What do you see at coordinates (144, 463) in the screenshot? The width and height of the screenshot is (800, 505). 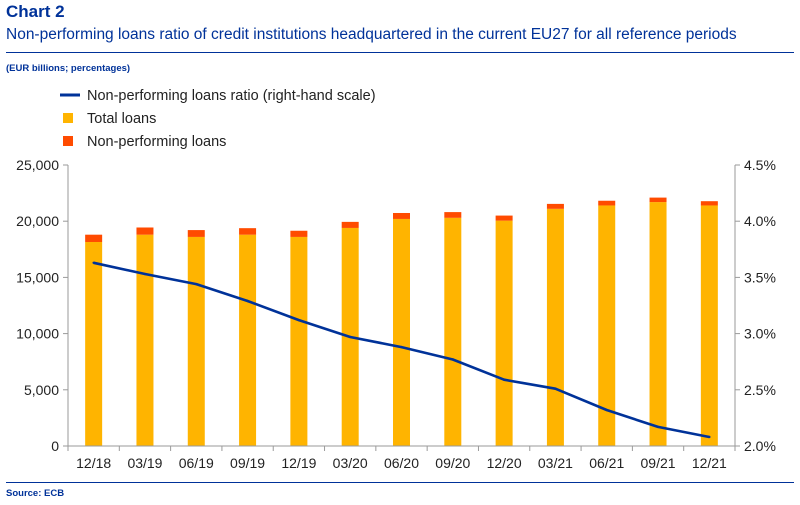 I see `x-tick-label: 03/19` at bounding box center [144, 463].